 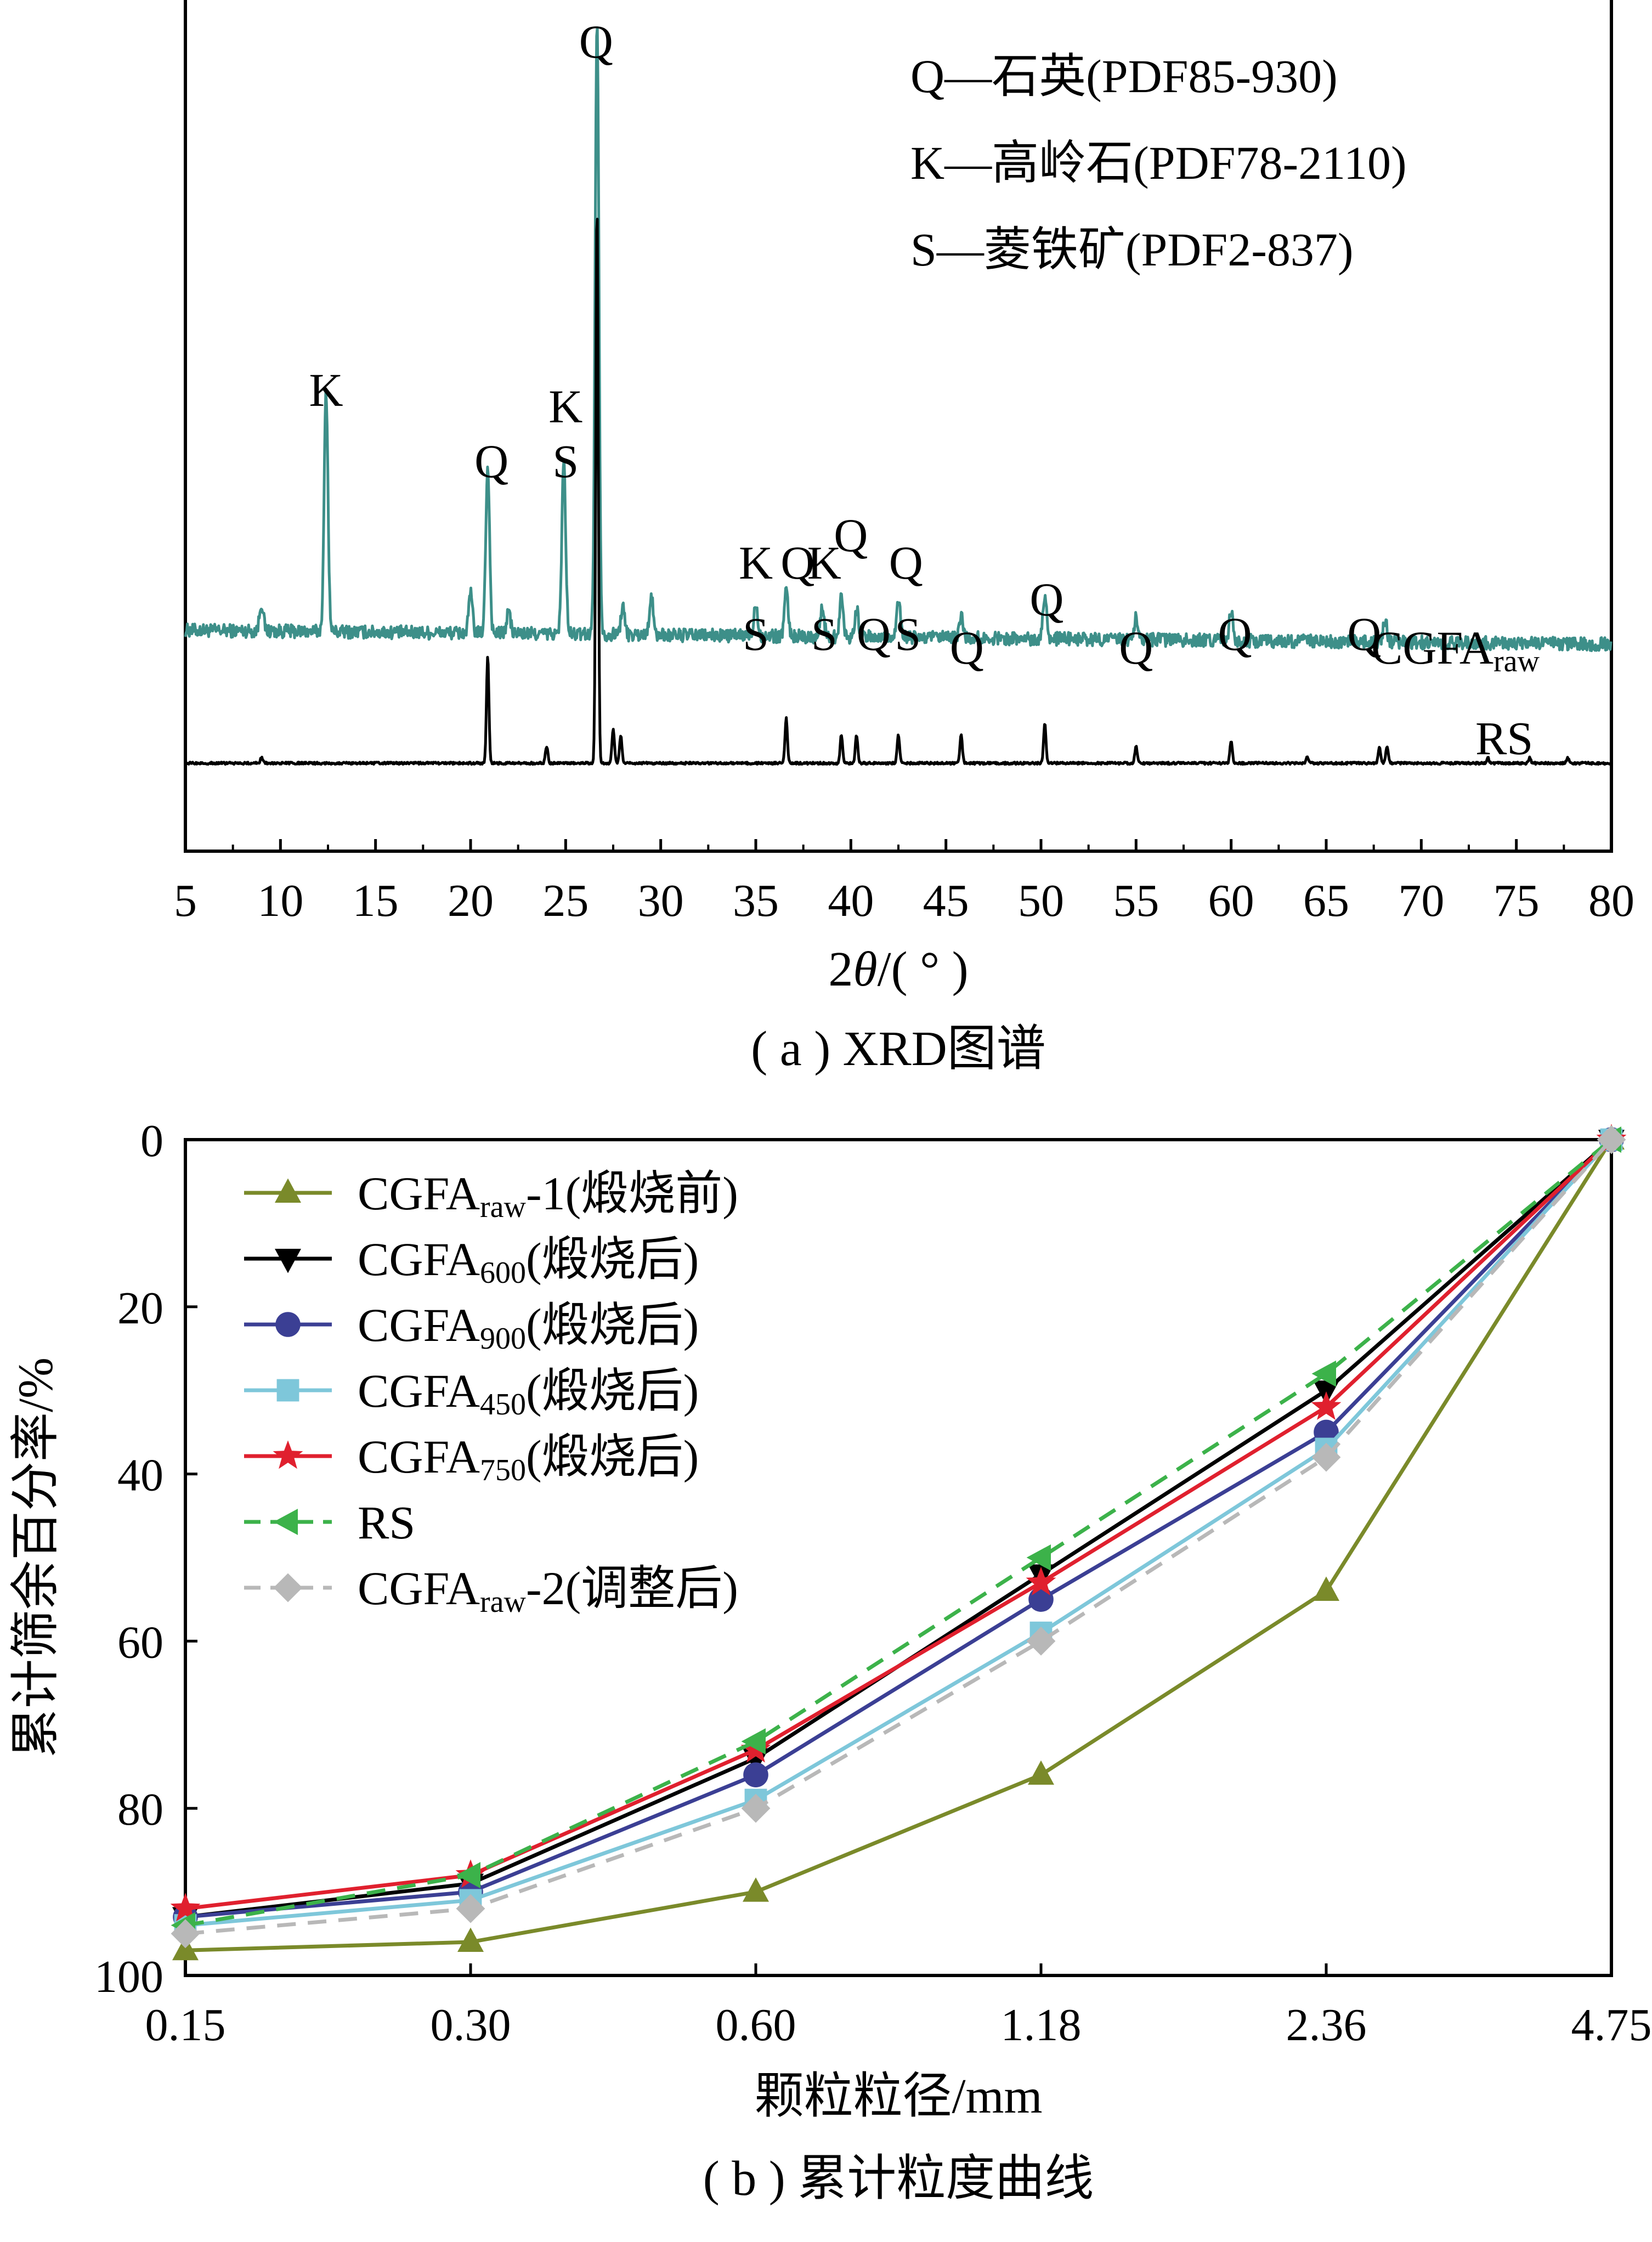 What do you see at coordinates (1516, 900) in the screenshot?
I see `xrd-x-tick-label: 75` at bounding box center [1516, 900].